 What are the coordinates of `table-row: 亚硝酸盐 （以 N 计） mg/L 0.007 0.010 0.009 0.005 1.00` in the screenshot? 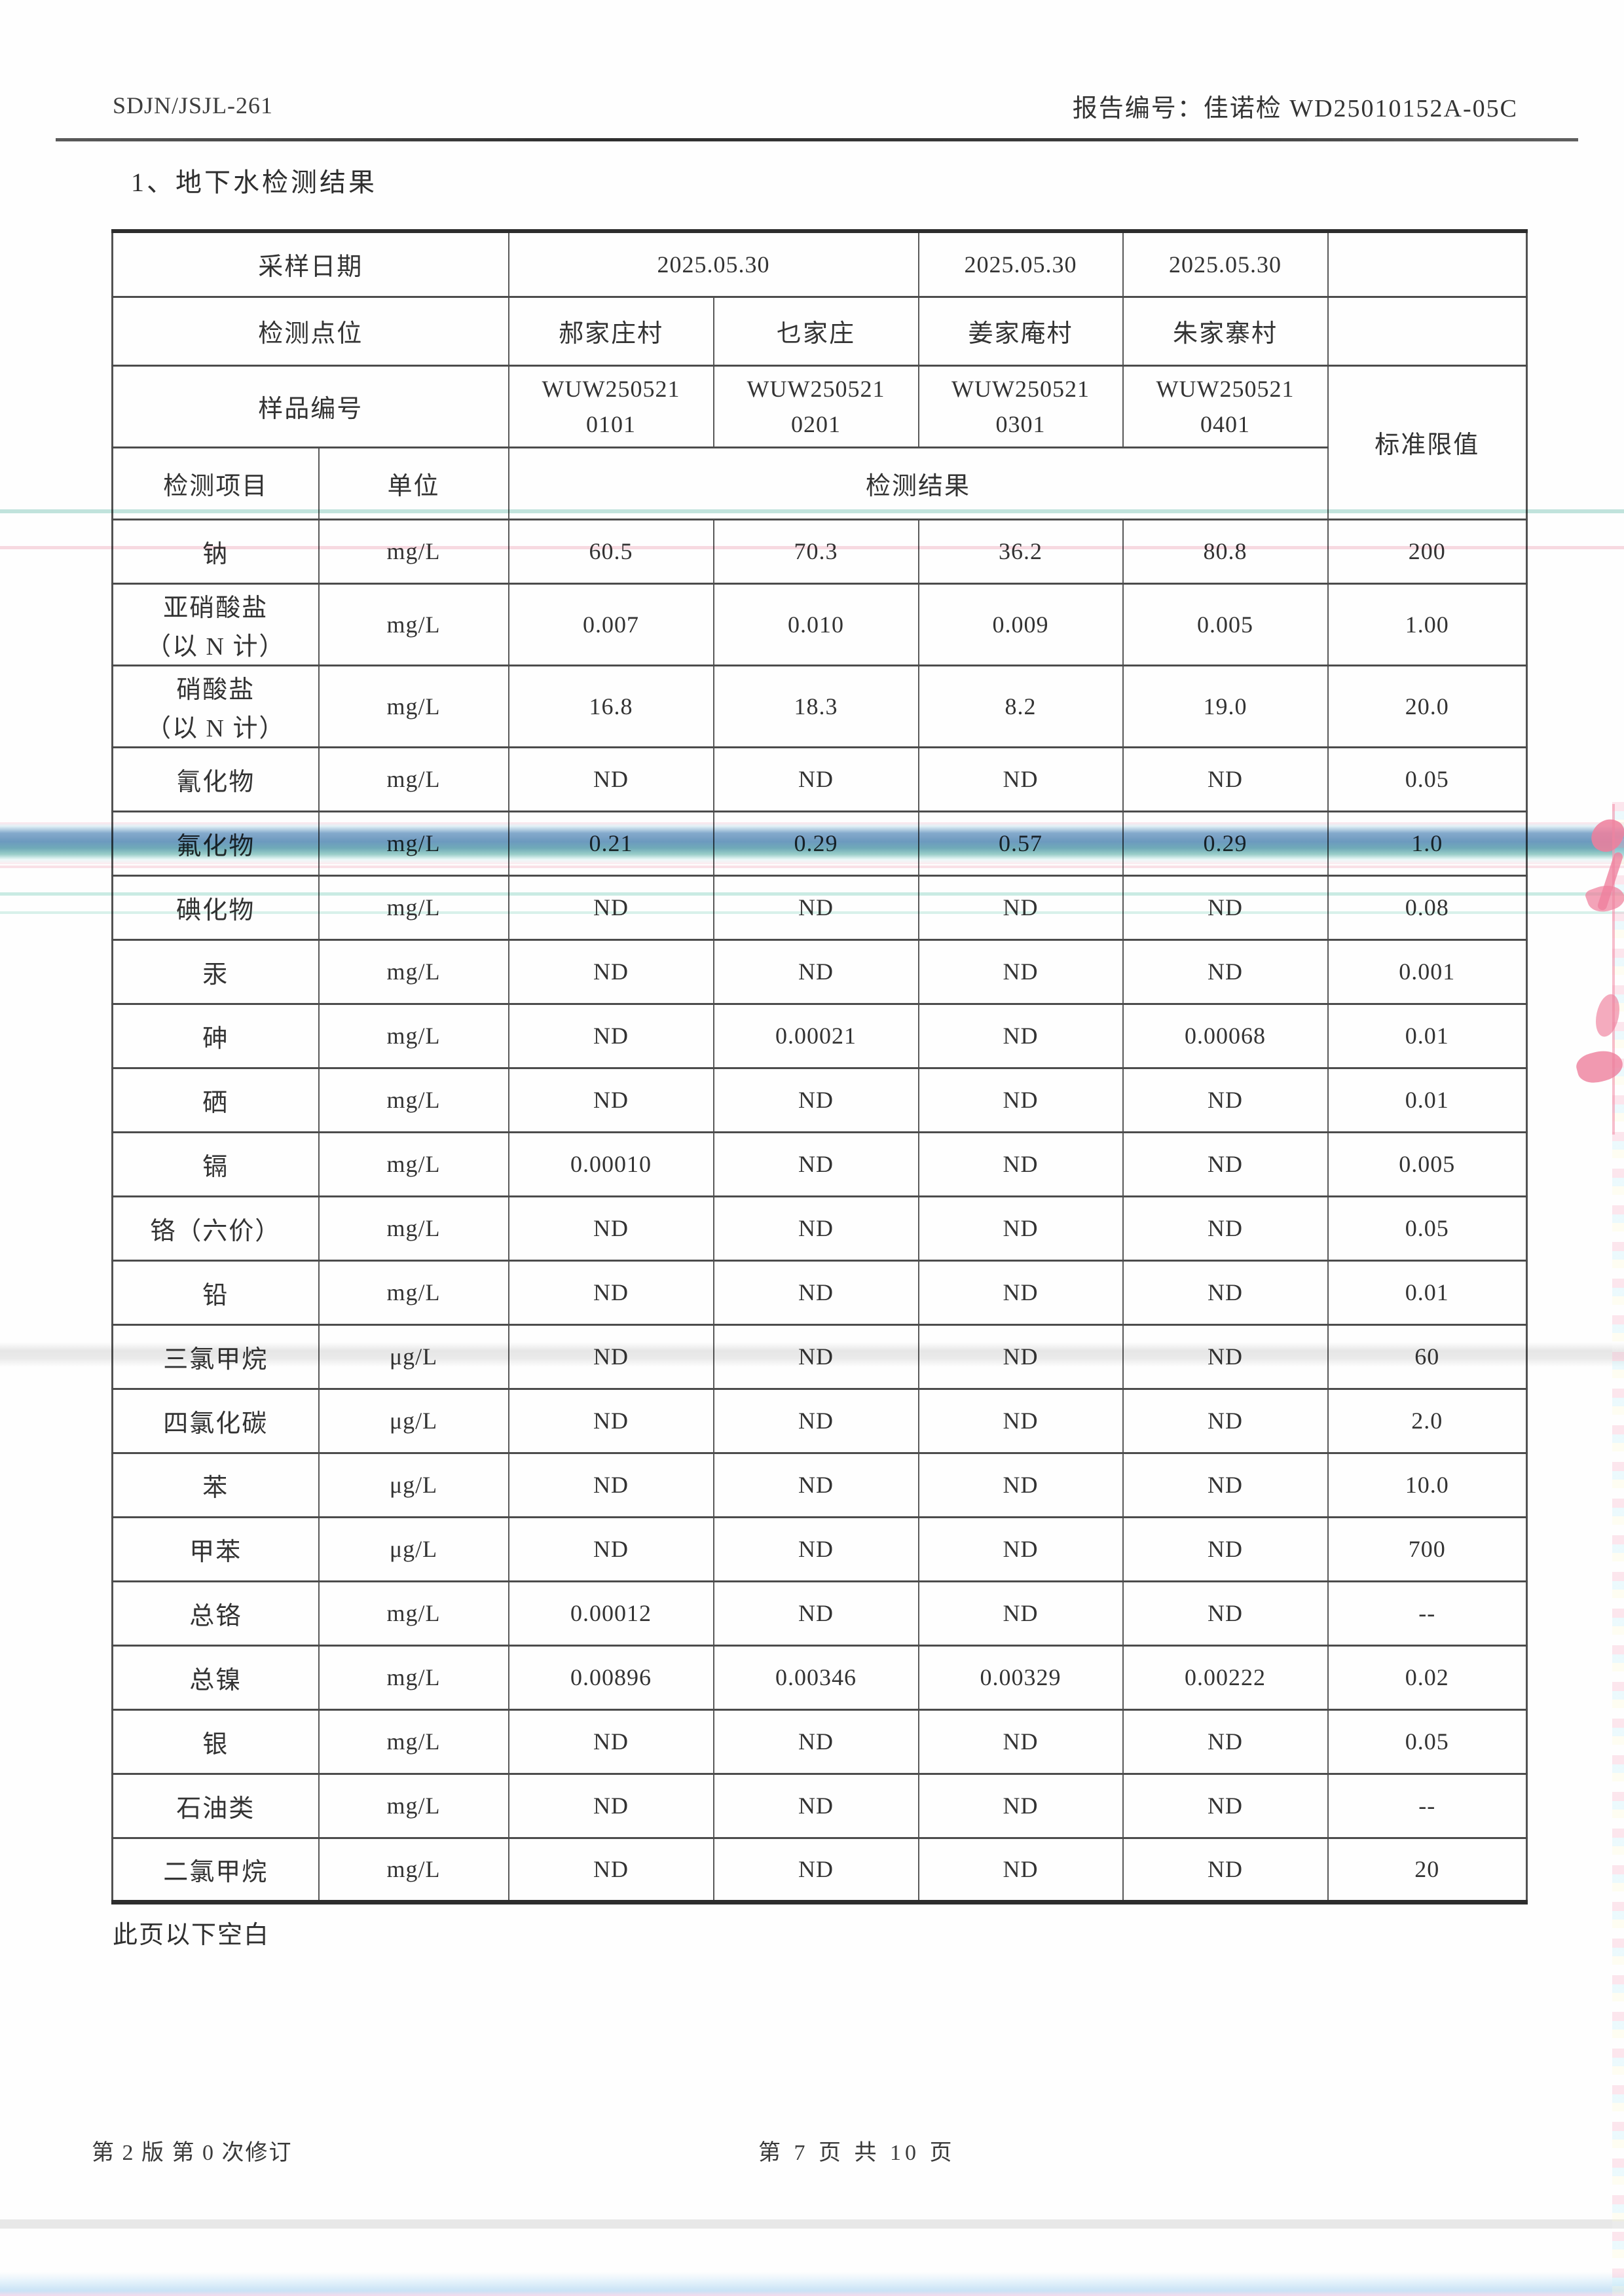 It's located at (819, 624).